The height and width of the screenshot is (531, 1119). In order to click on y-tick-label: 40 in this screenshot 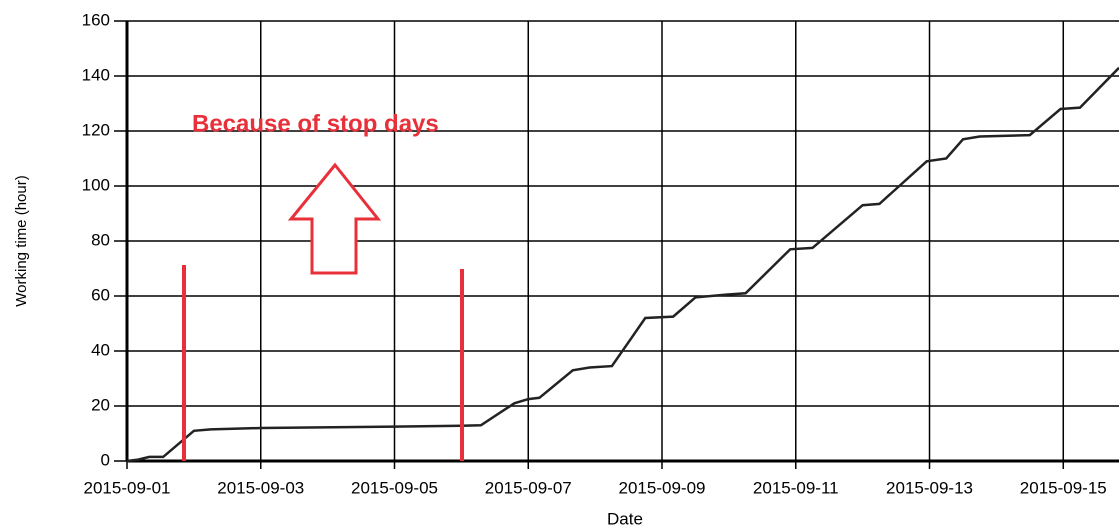, I will do `click(100, 349)`.